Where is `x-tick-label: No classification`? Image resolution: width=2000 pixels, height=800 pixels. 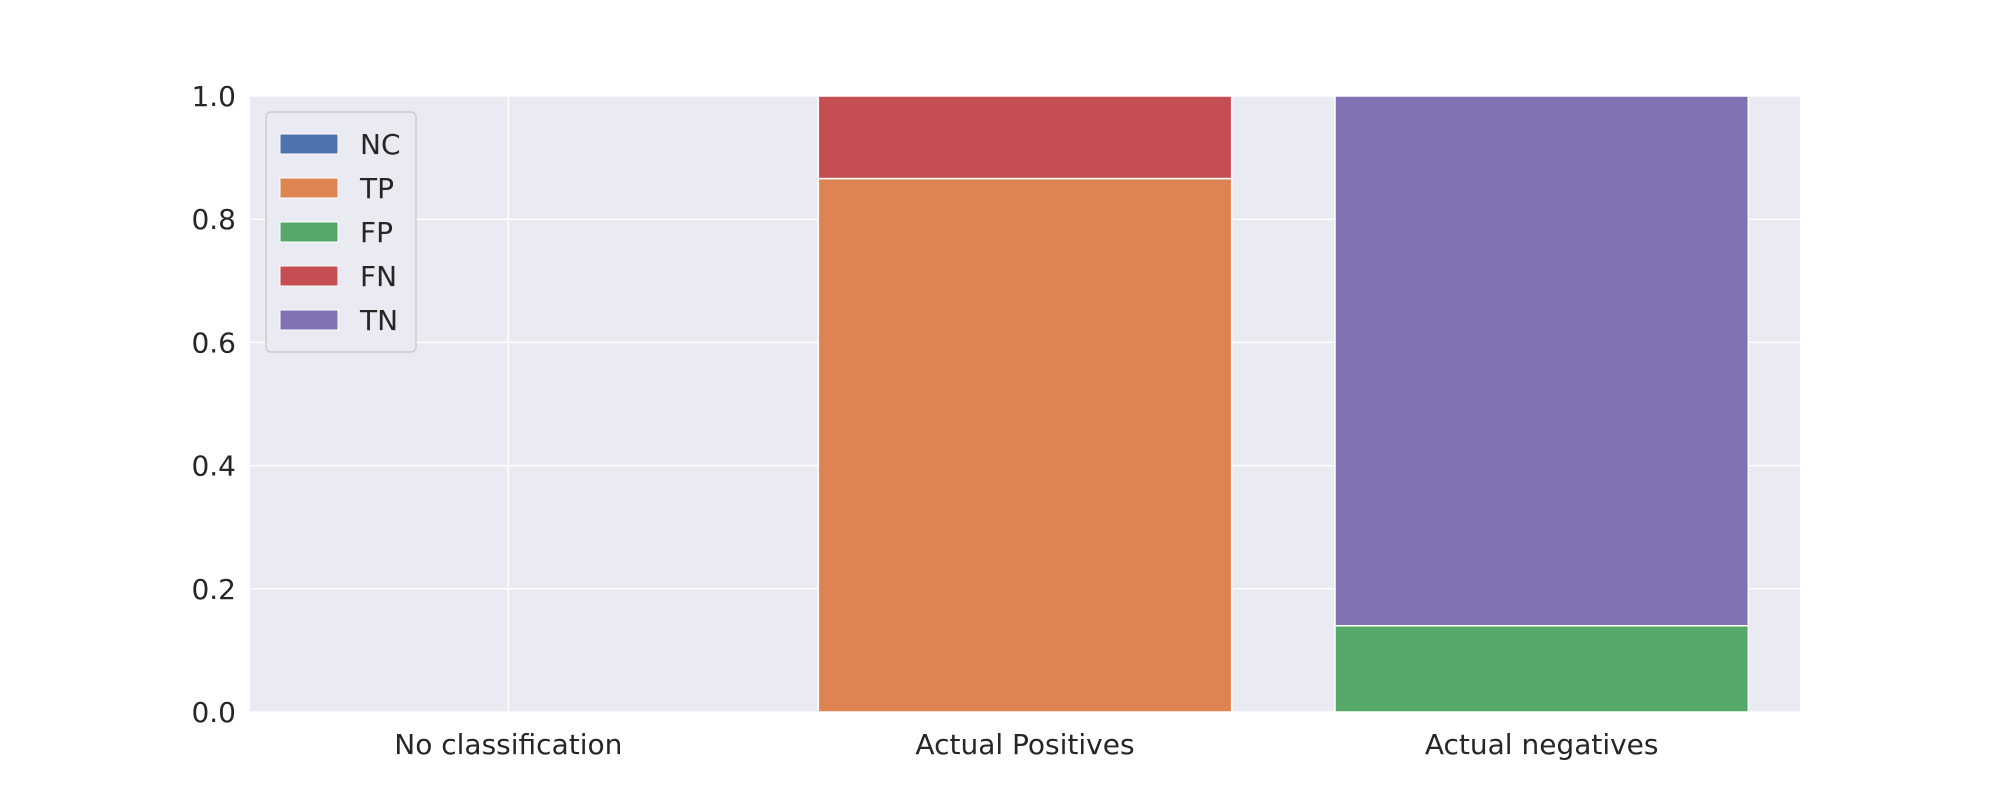 x-tick-label: No classification is located at coordinates (508, 744).